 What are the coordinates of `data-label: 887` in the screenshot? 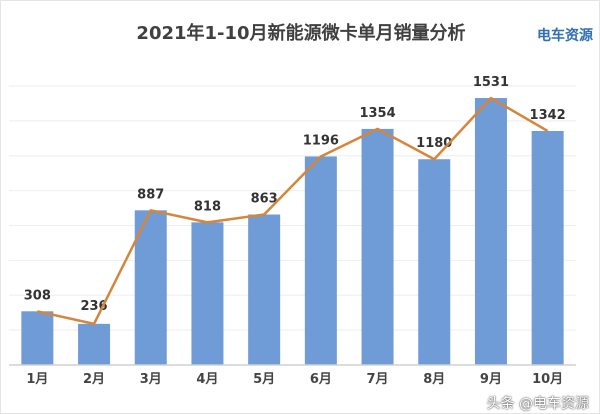 It's located at (150, 194).